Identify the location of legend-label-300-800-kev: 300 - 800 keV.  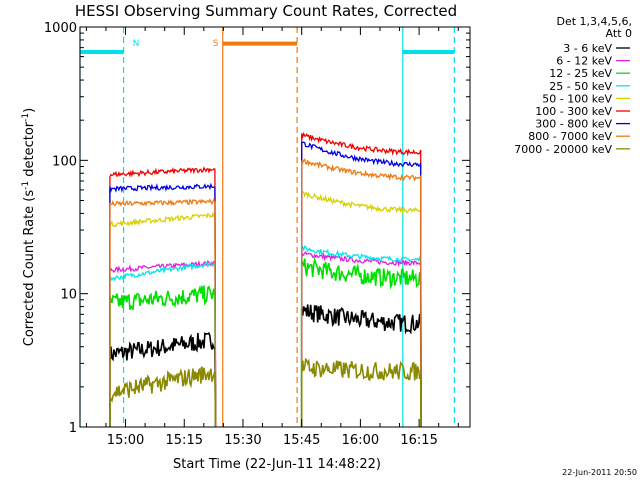
(573, 124).